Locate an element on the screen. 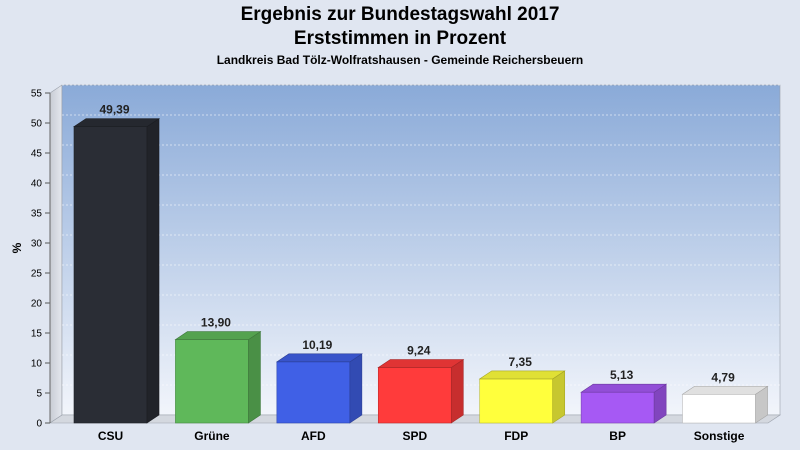 This screenshot has height=450, width=800. y-tick-label: 40 is located at coordinates (37, 184).